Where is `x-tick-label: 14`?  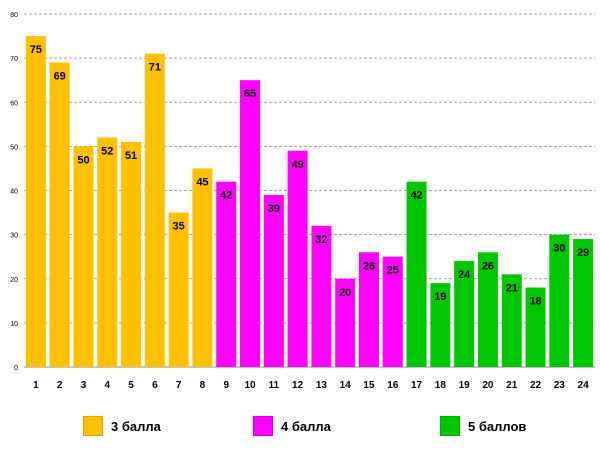 x-tick-label: 14 is located at coordinates (346, 385).